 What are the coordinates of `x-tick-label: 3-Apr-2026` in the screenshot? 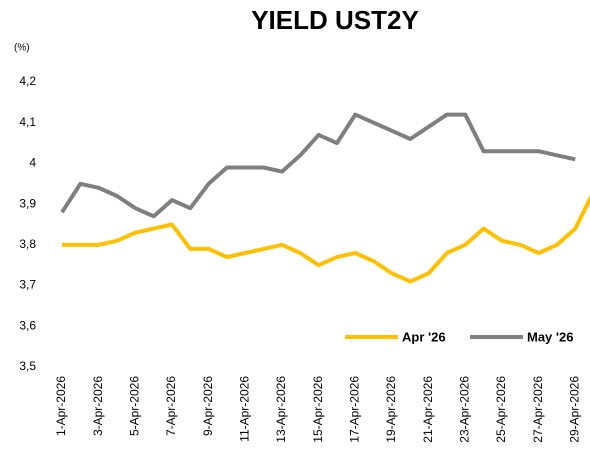 It's located at (98, 406).